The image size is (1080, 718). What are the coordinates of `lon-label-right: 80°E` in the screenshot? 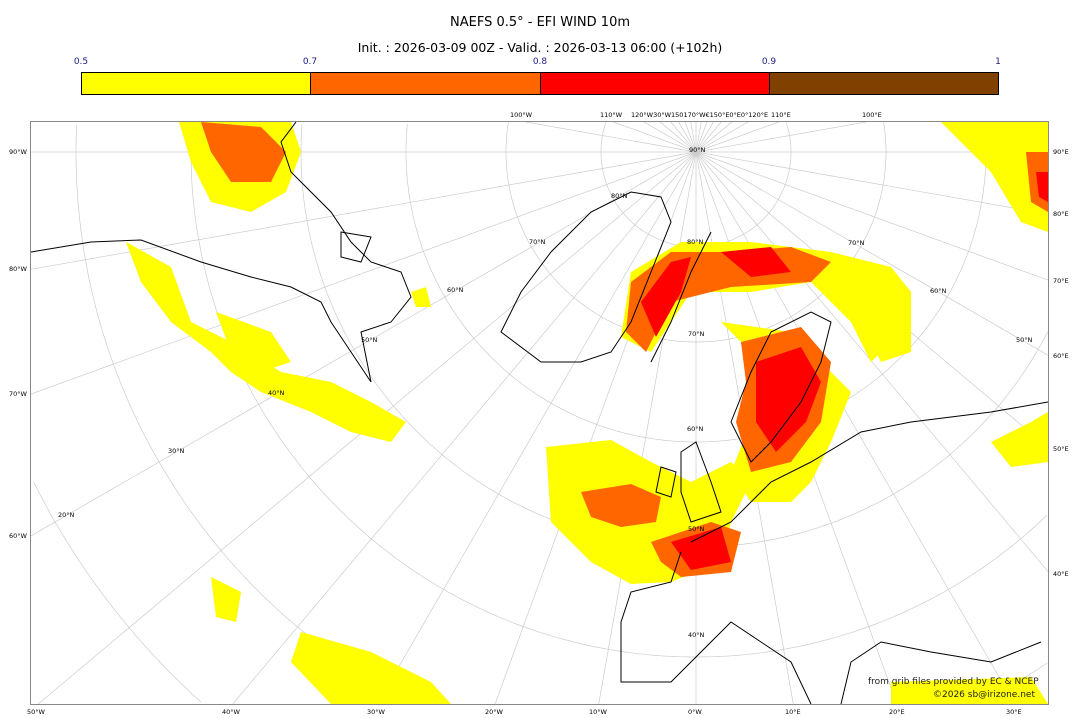 It's located at (1061, 214).